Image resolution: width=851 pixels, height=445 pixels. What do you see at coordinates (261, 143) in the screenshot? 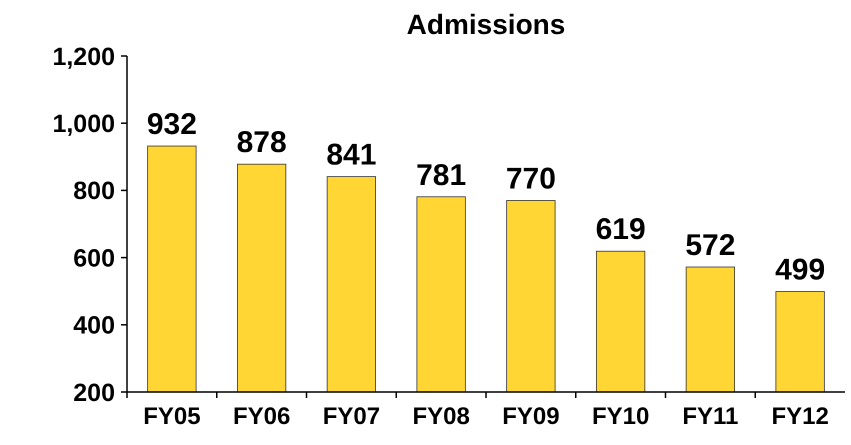
I see `data-label: 878` at bounding box center [261, 143].